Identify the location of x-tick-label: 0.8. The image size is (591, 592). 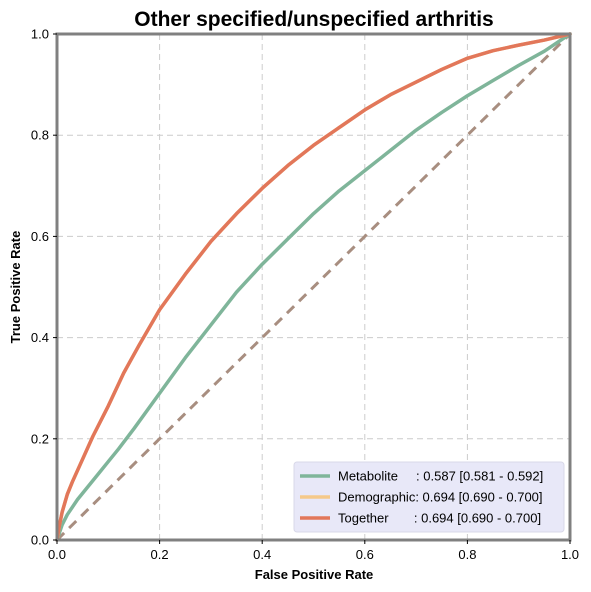
(467, 554).